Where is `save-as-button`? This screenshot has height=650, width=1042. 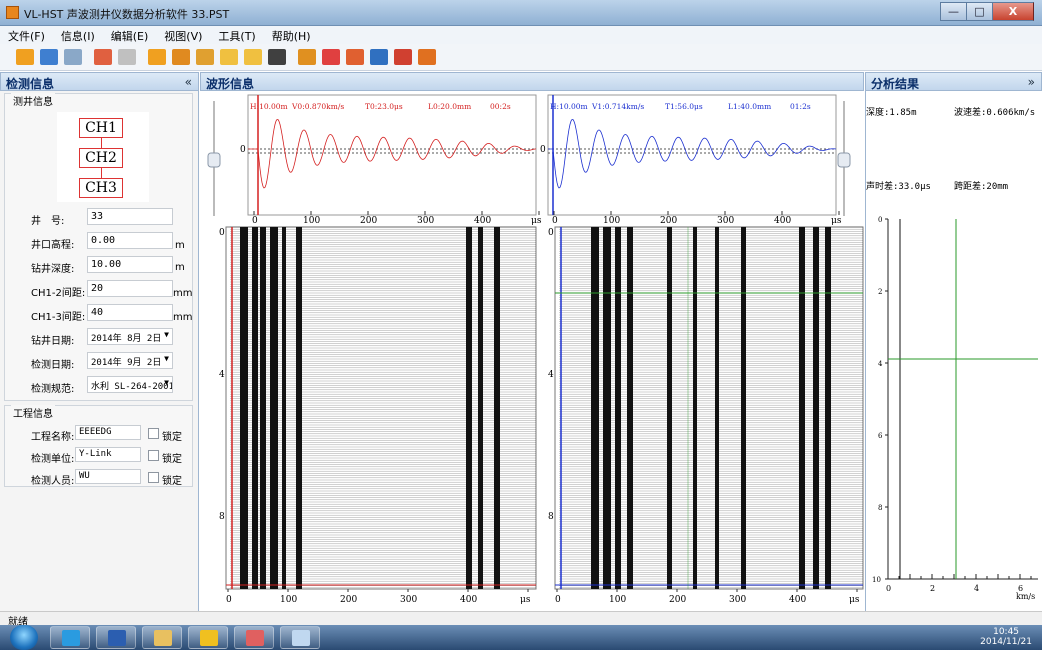 save-as-button is located at coordinates (73, 57).